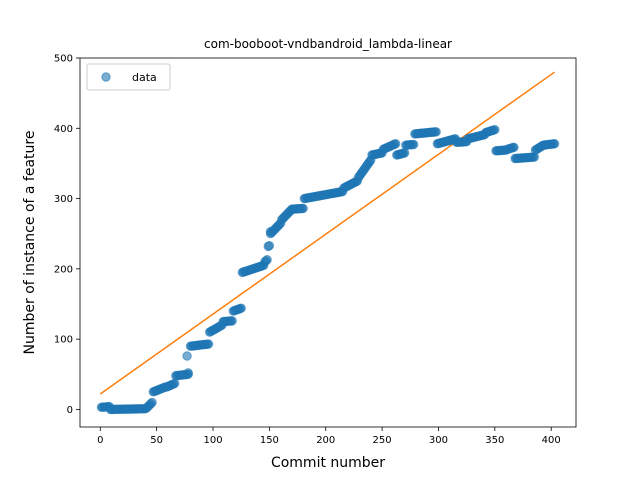 The height and width of the screenshot is (480, 640). What do you see at coordinates (63, 269) in the screenshot?
I see `y-tick-label: 200` at bounding box center [63, 269].